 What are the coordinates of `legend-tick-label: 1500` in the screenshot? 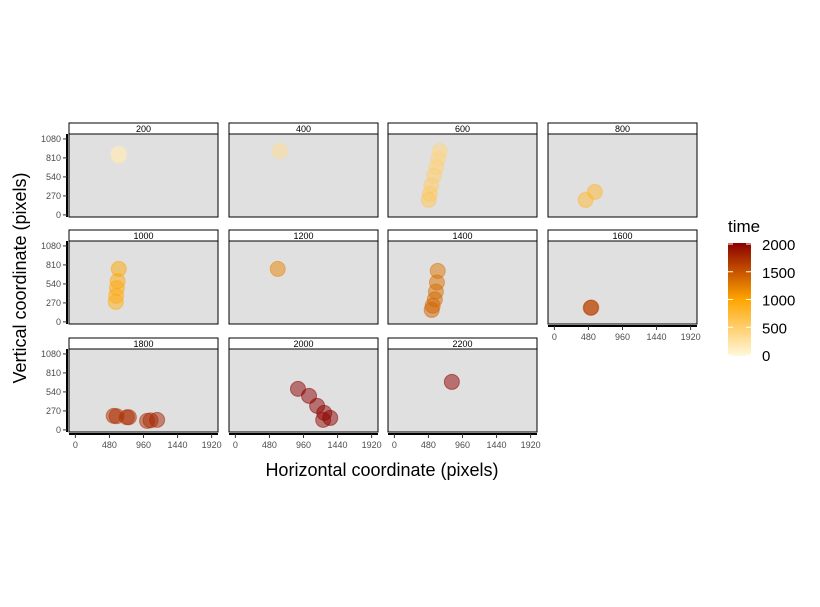 It's located at (778, 273).